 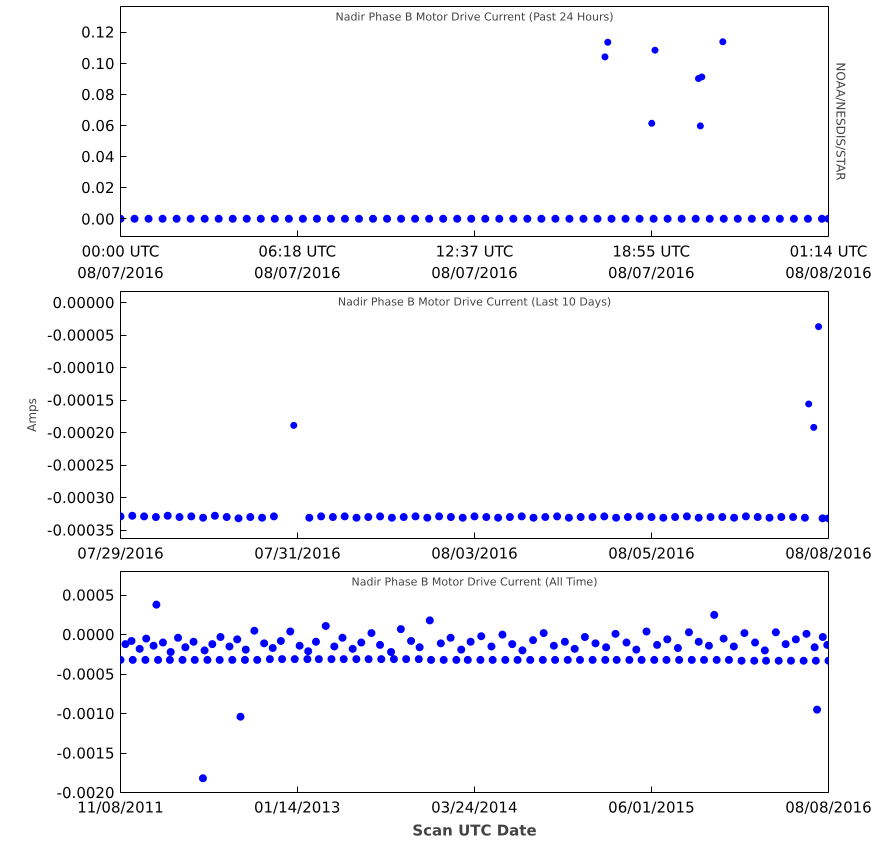 I want to click on y-tick-label: -0.0010, so click(x=85, y=714).